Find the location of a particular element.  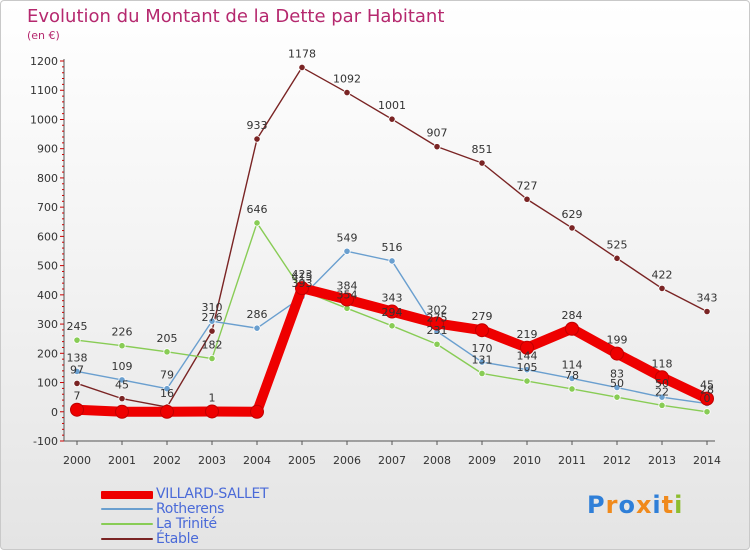

data-label: 16 is located at coordinates (167, 393).